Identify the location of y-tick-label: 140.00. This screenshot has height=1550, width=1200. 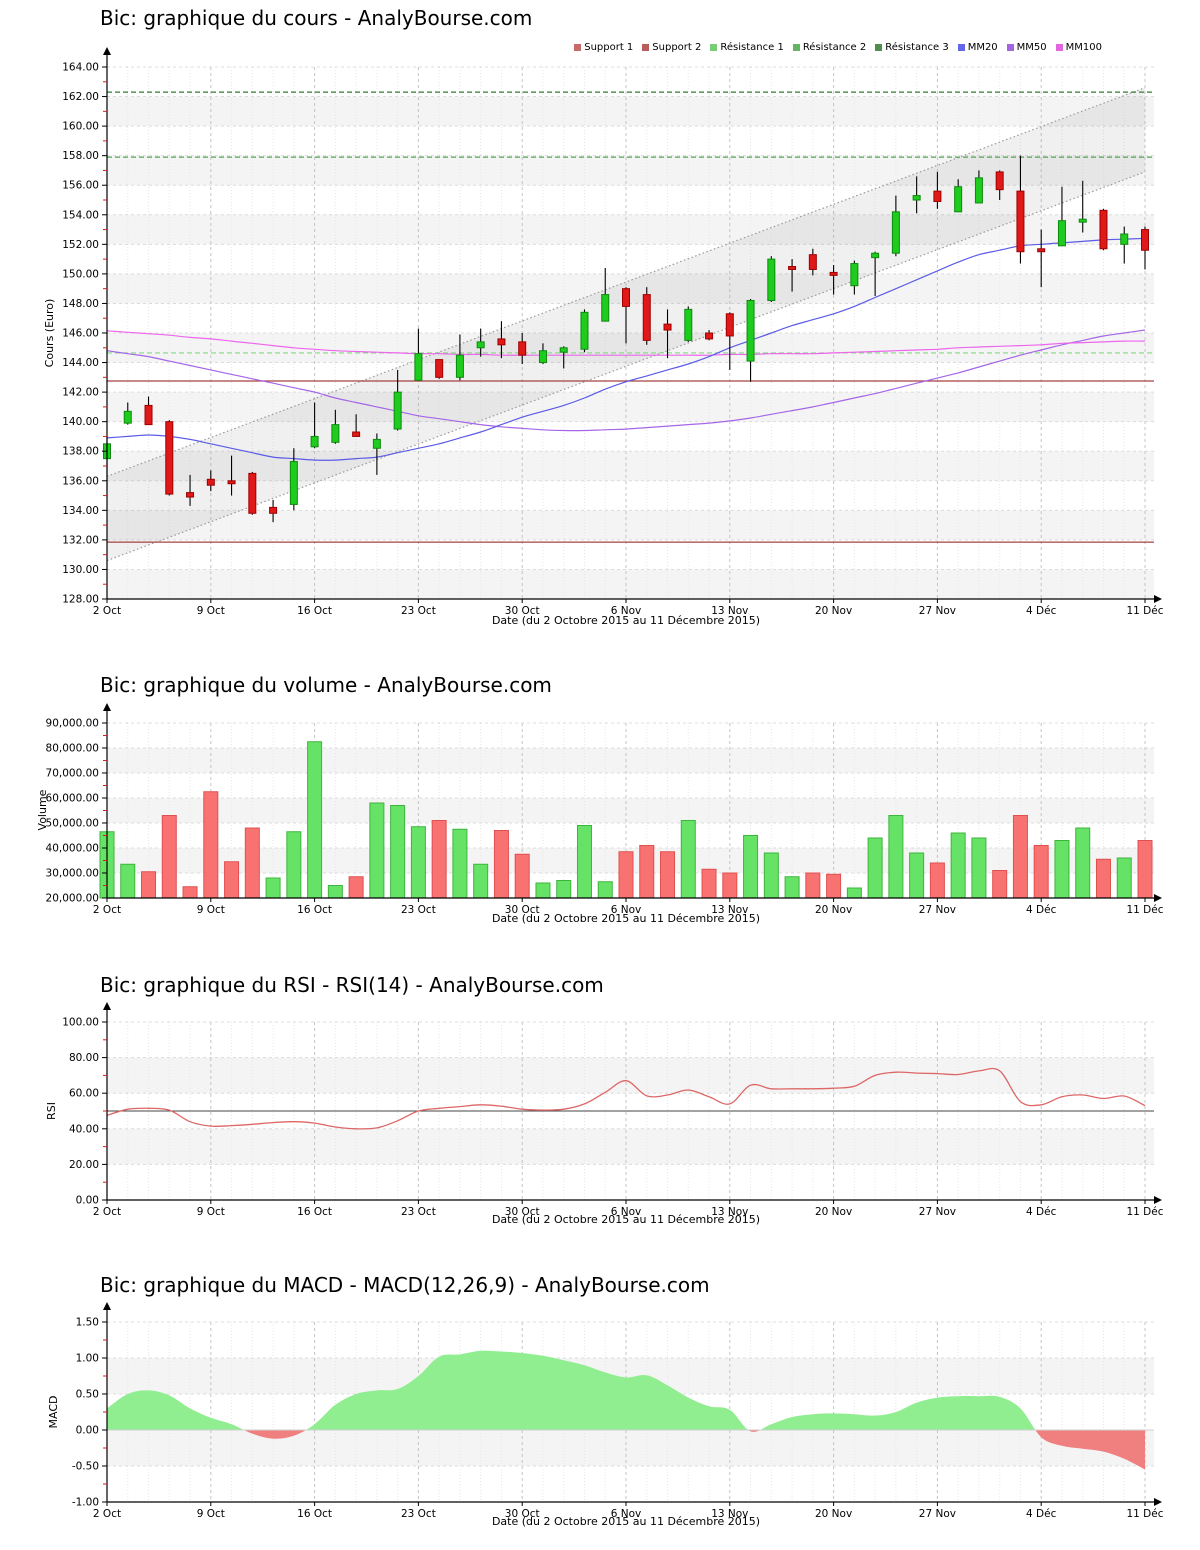
(80, 422).